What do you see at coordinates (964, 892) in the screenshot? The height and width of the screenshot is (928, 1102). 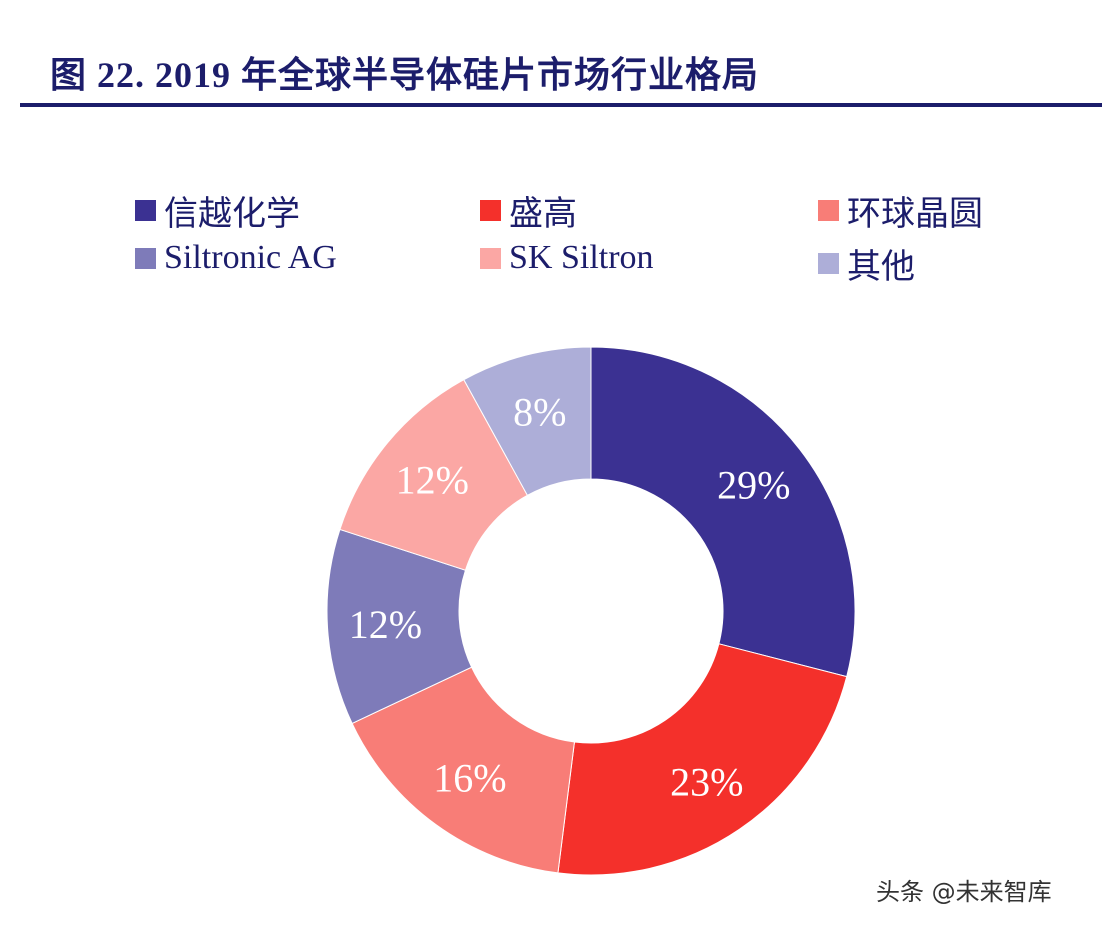 I see `watermark: 头条 @未来智库` at bounding box center [964, 892].